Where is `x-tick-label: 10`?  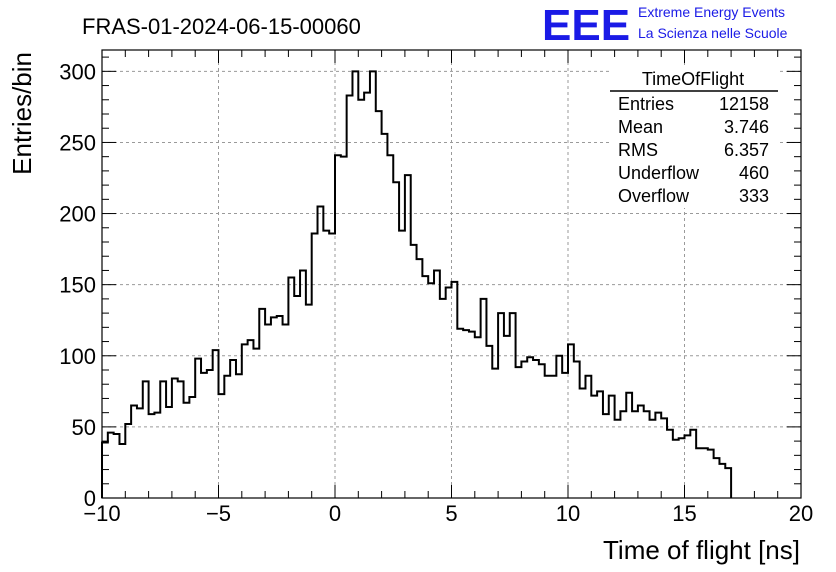
x-tick-label: 10 is located at coordinates (568, 513).